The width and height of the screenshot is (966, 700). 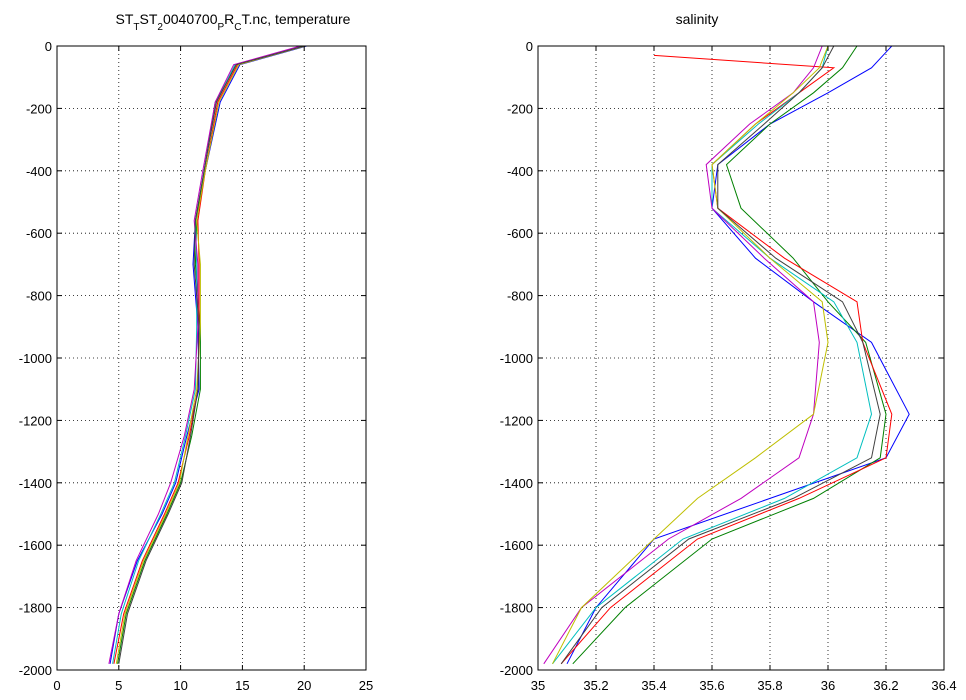 I want to click on title-part: P, so click(x=221, y=27).